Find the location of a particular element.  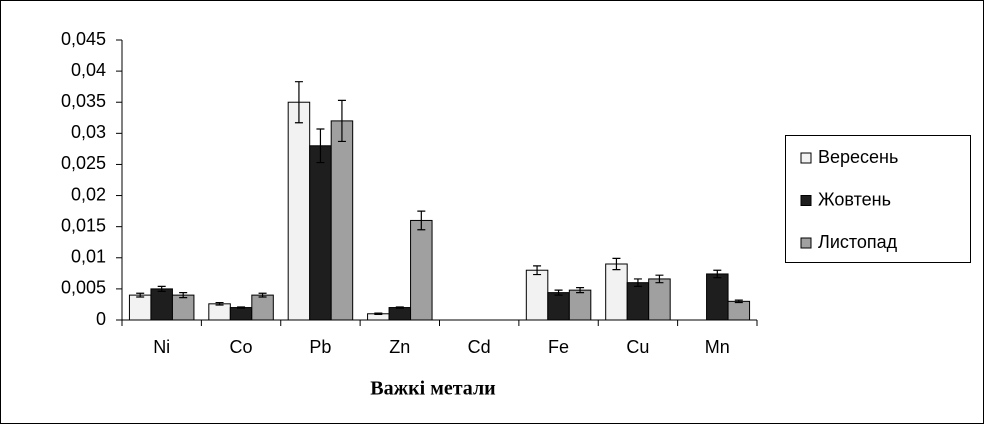

x-tick-label: Mn is located at coordinates (717, 347).